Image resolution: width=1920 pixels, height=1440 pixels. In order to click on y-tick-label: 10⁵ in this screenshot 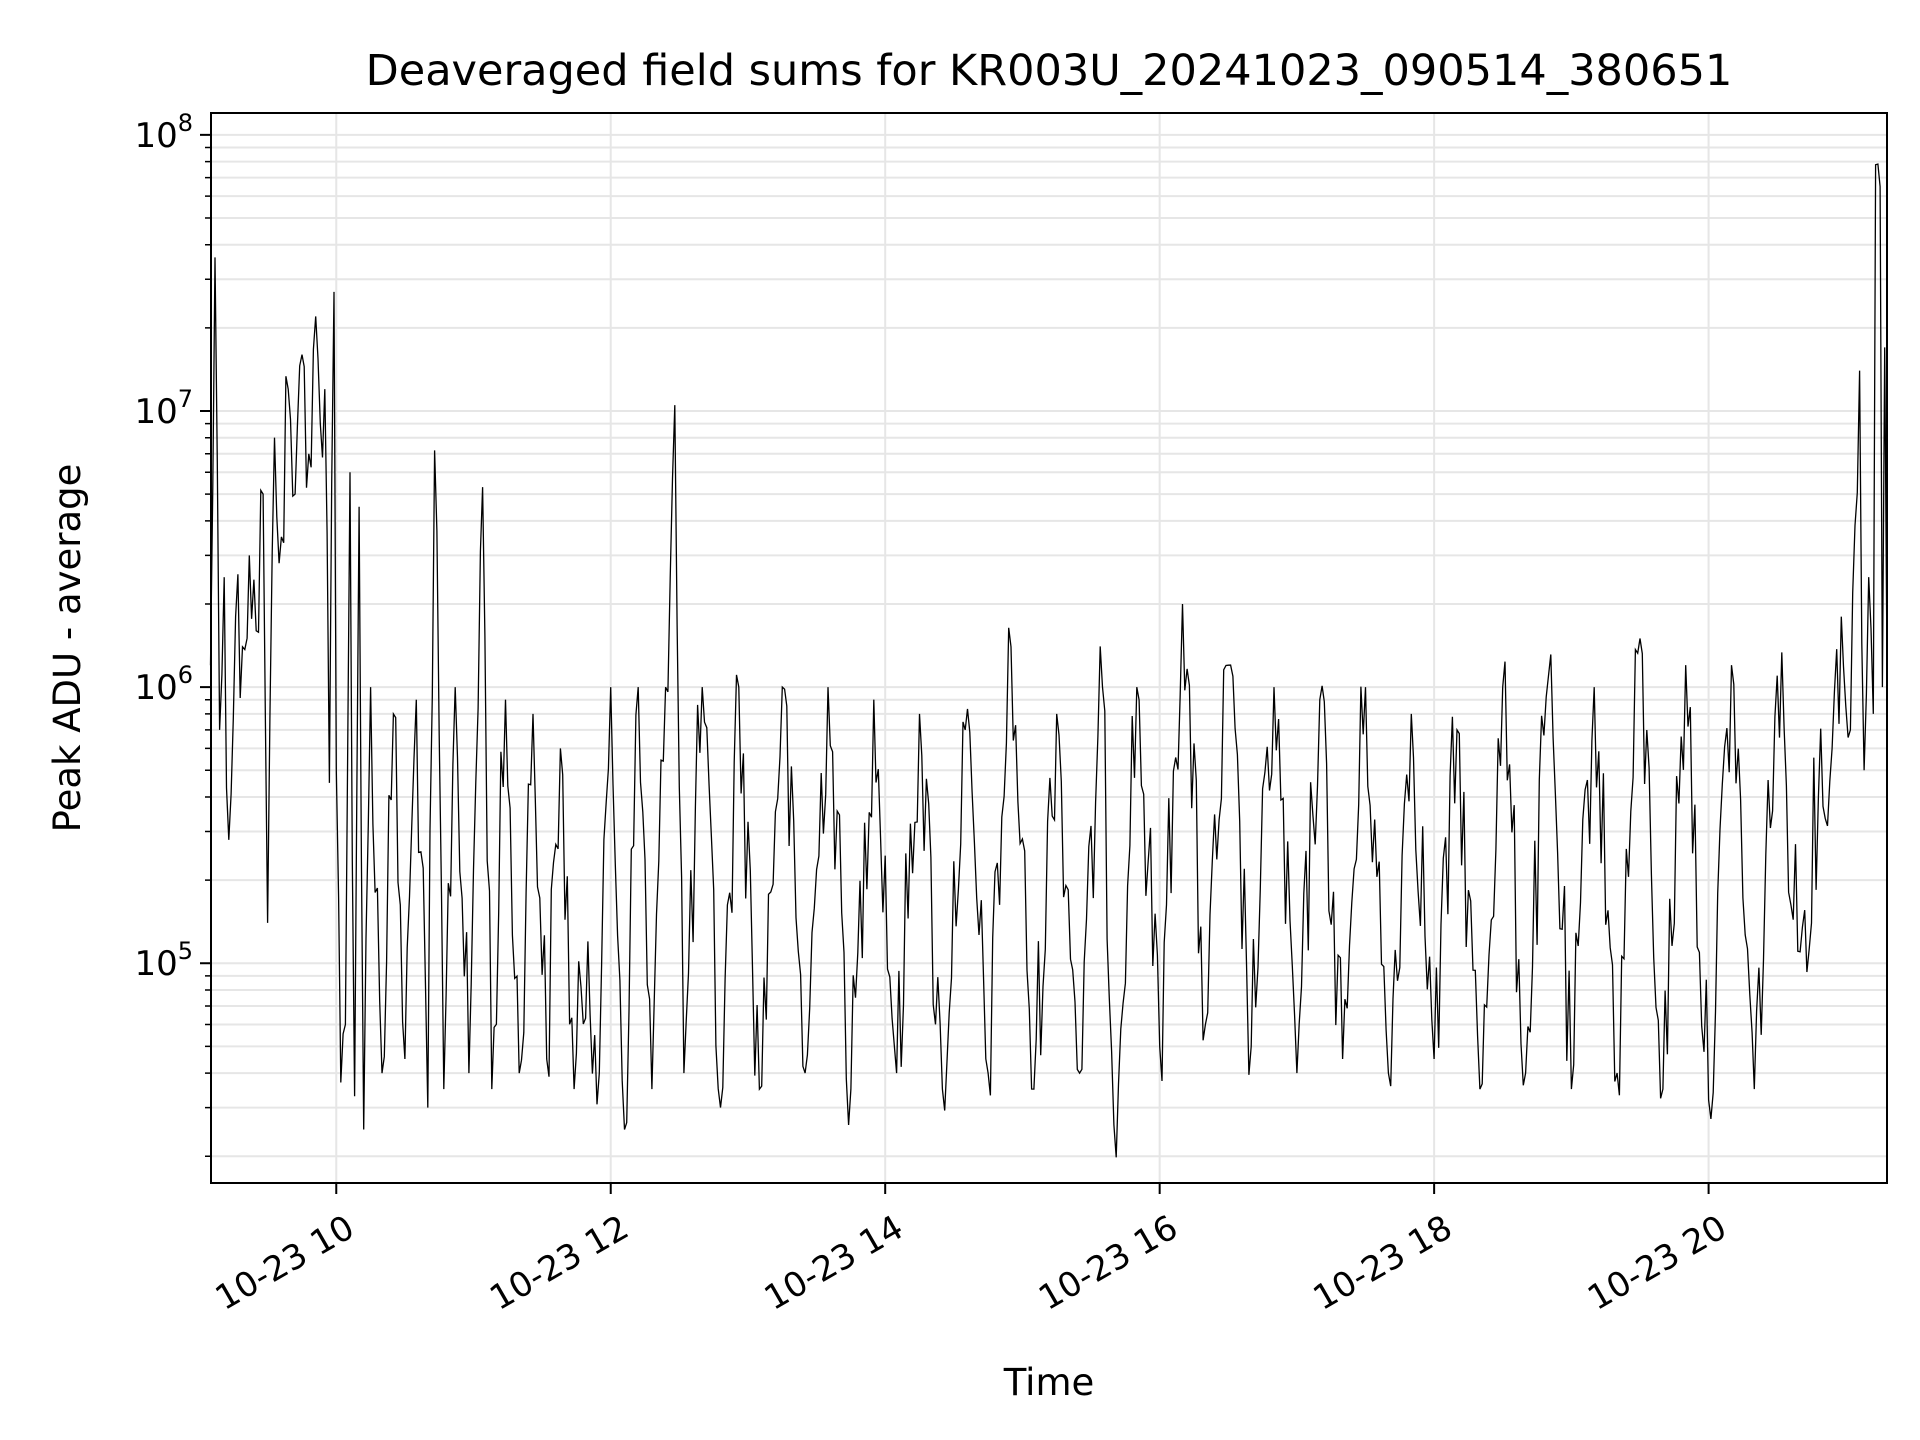, I will do `click(163, 960)`.